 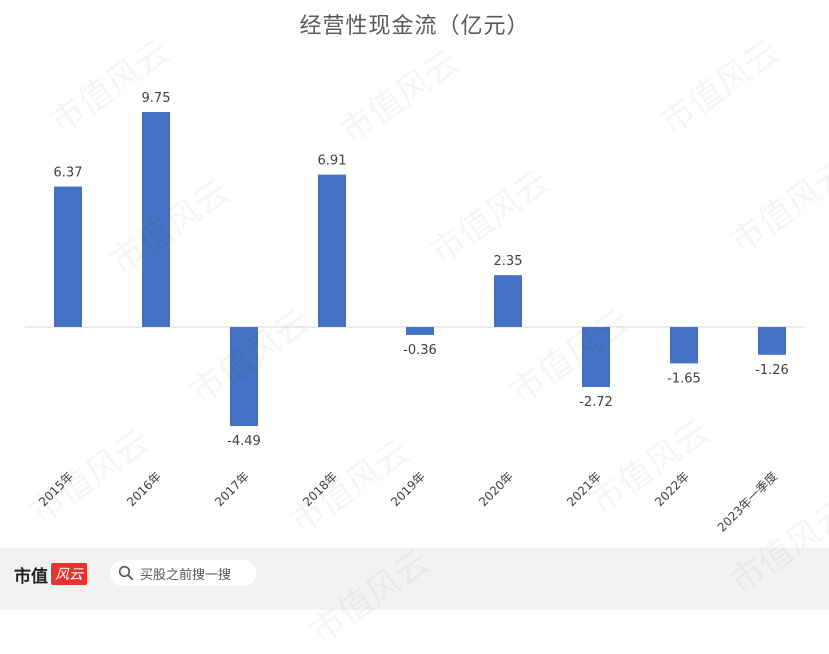 I want to click on search-icon, so click(x=126, y=573).